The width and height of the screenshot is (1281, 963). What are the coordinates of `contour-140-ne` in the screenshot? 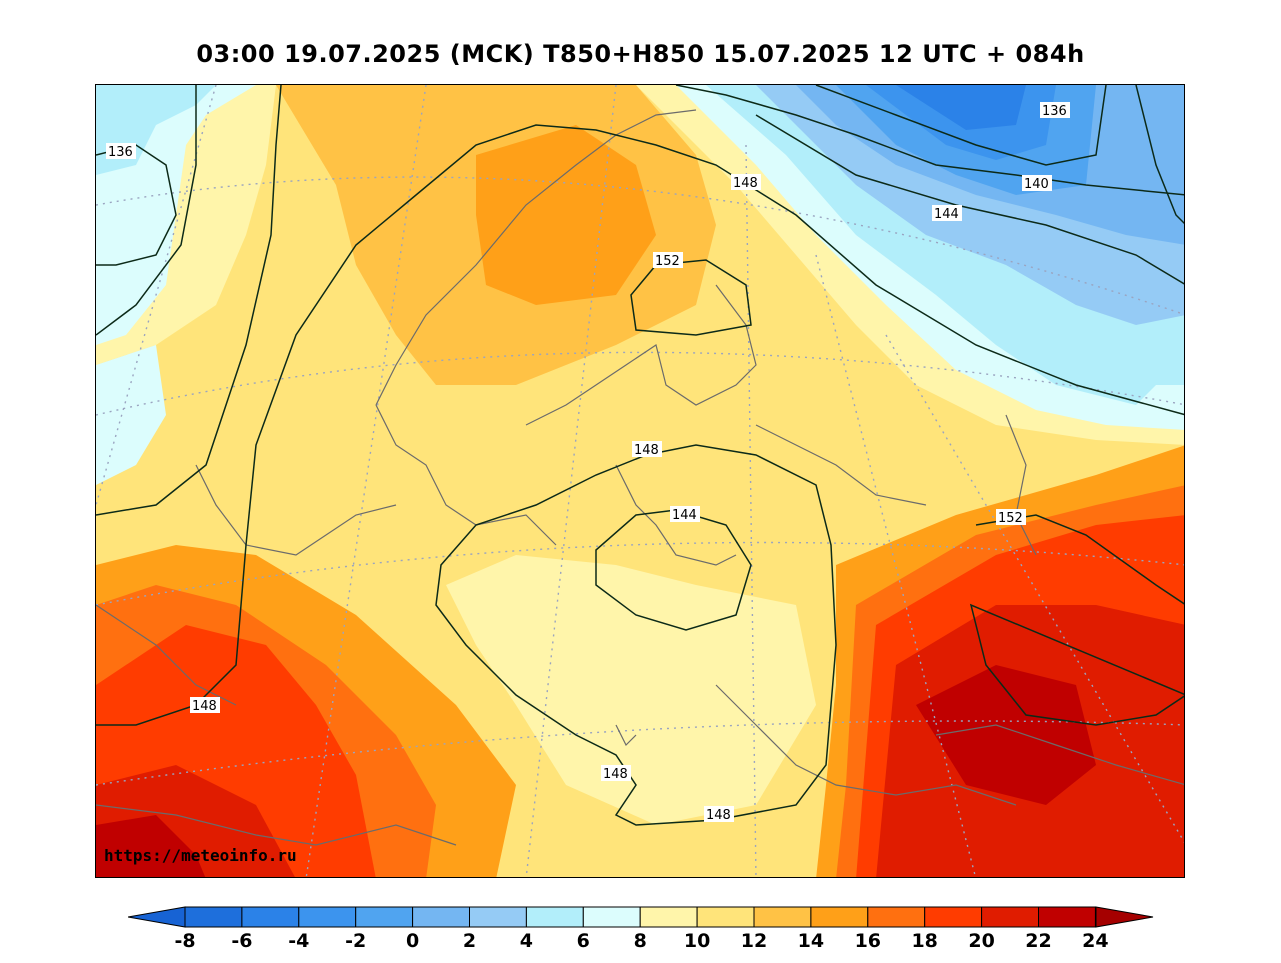 It's located at (929, 140).